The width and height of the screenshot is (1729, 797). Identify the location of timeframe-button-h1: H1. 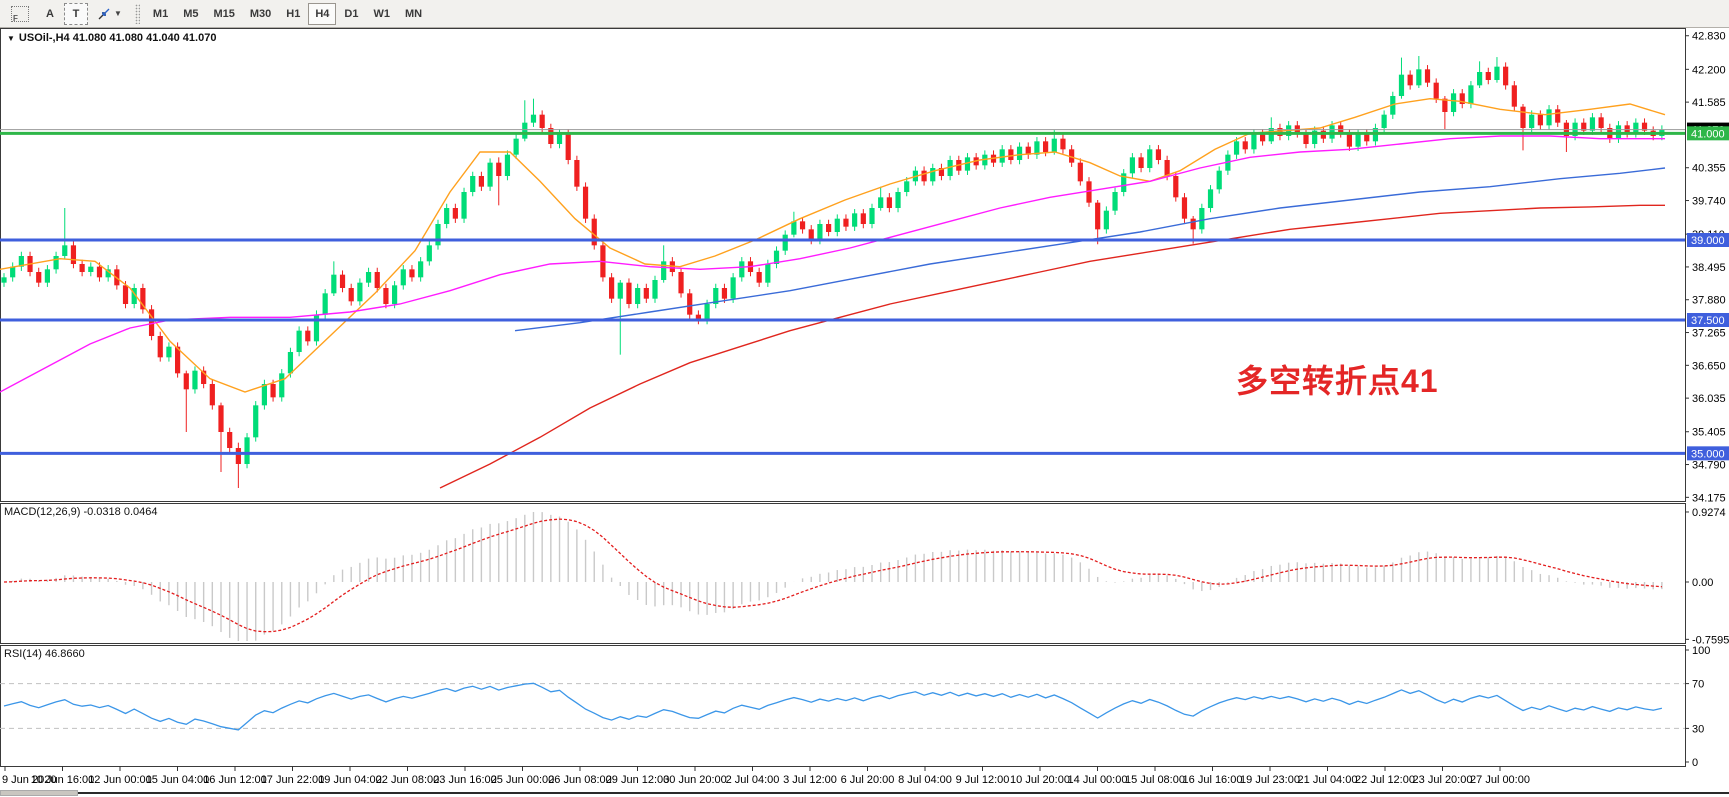
(293, 13).